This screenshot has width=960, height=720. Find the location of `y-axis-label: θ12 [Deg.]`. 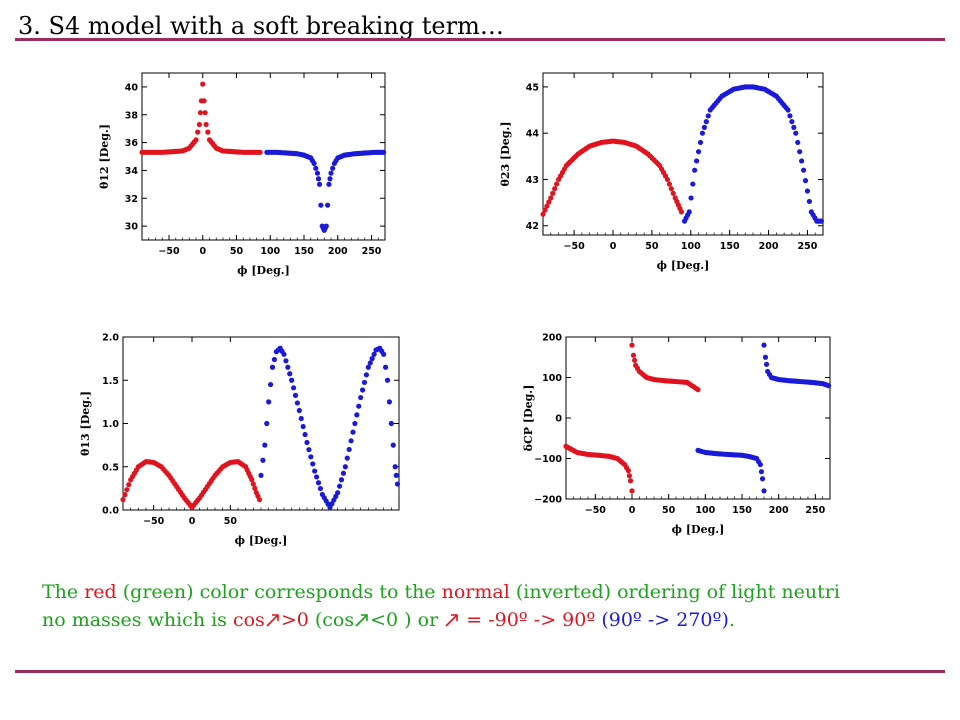

y-axis-label: θ12 [Deg.] is located at coordinates (104, 156).